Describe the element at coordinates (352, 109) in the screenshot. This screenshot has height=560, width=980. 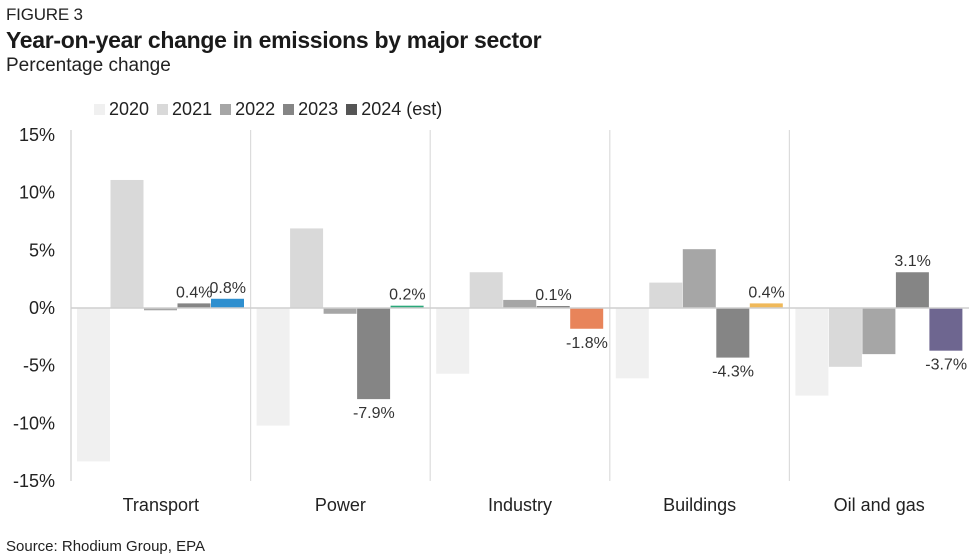
I see `legend-swatch-2024` at that location.